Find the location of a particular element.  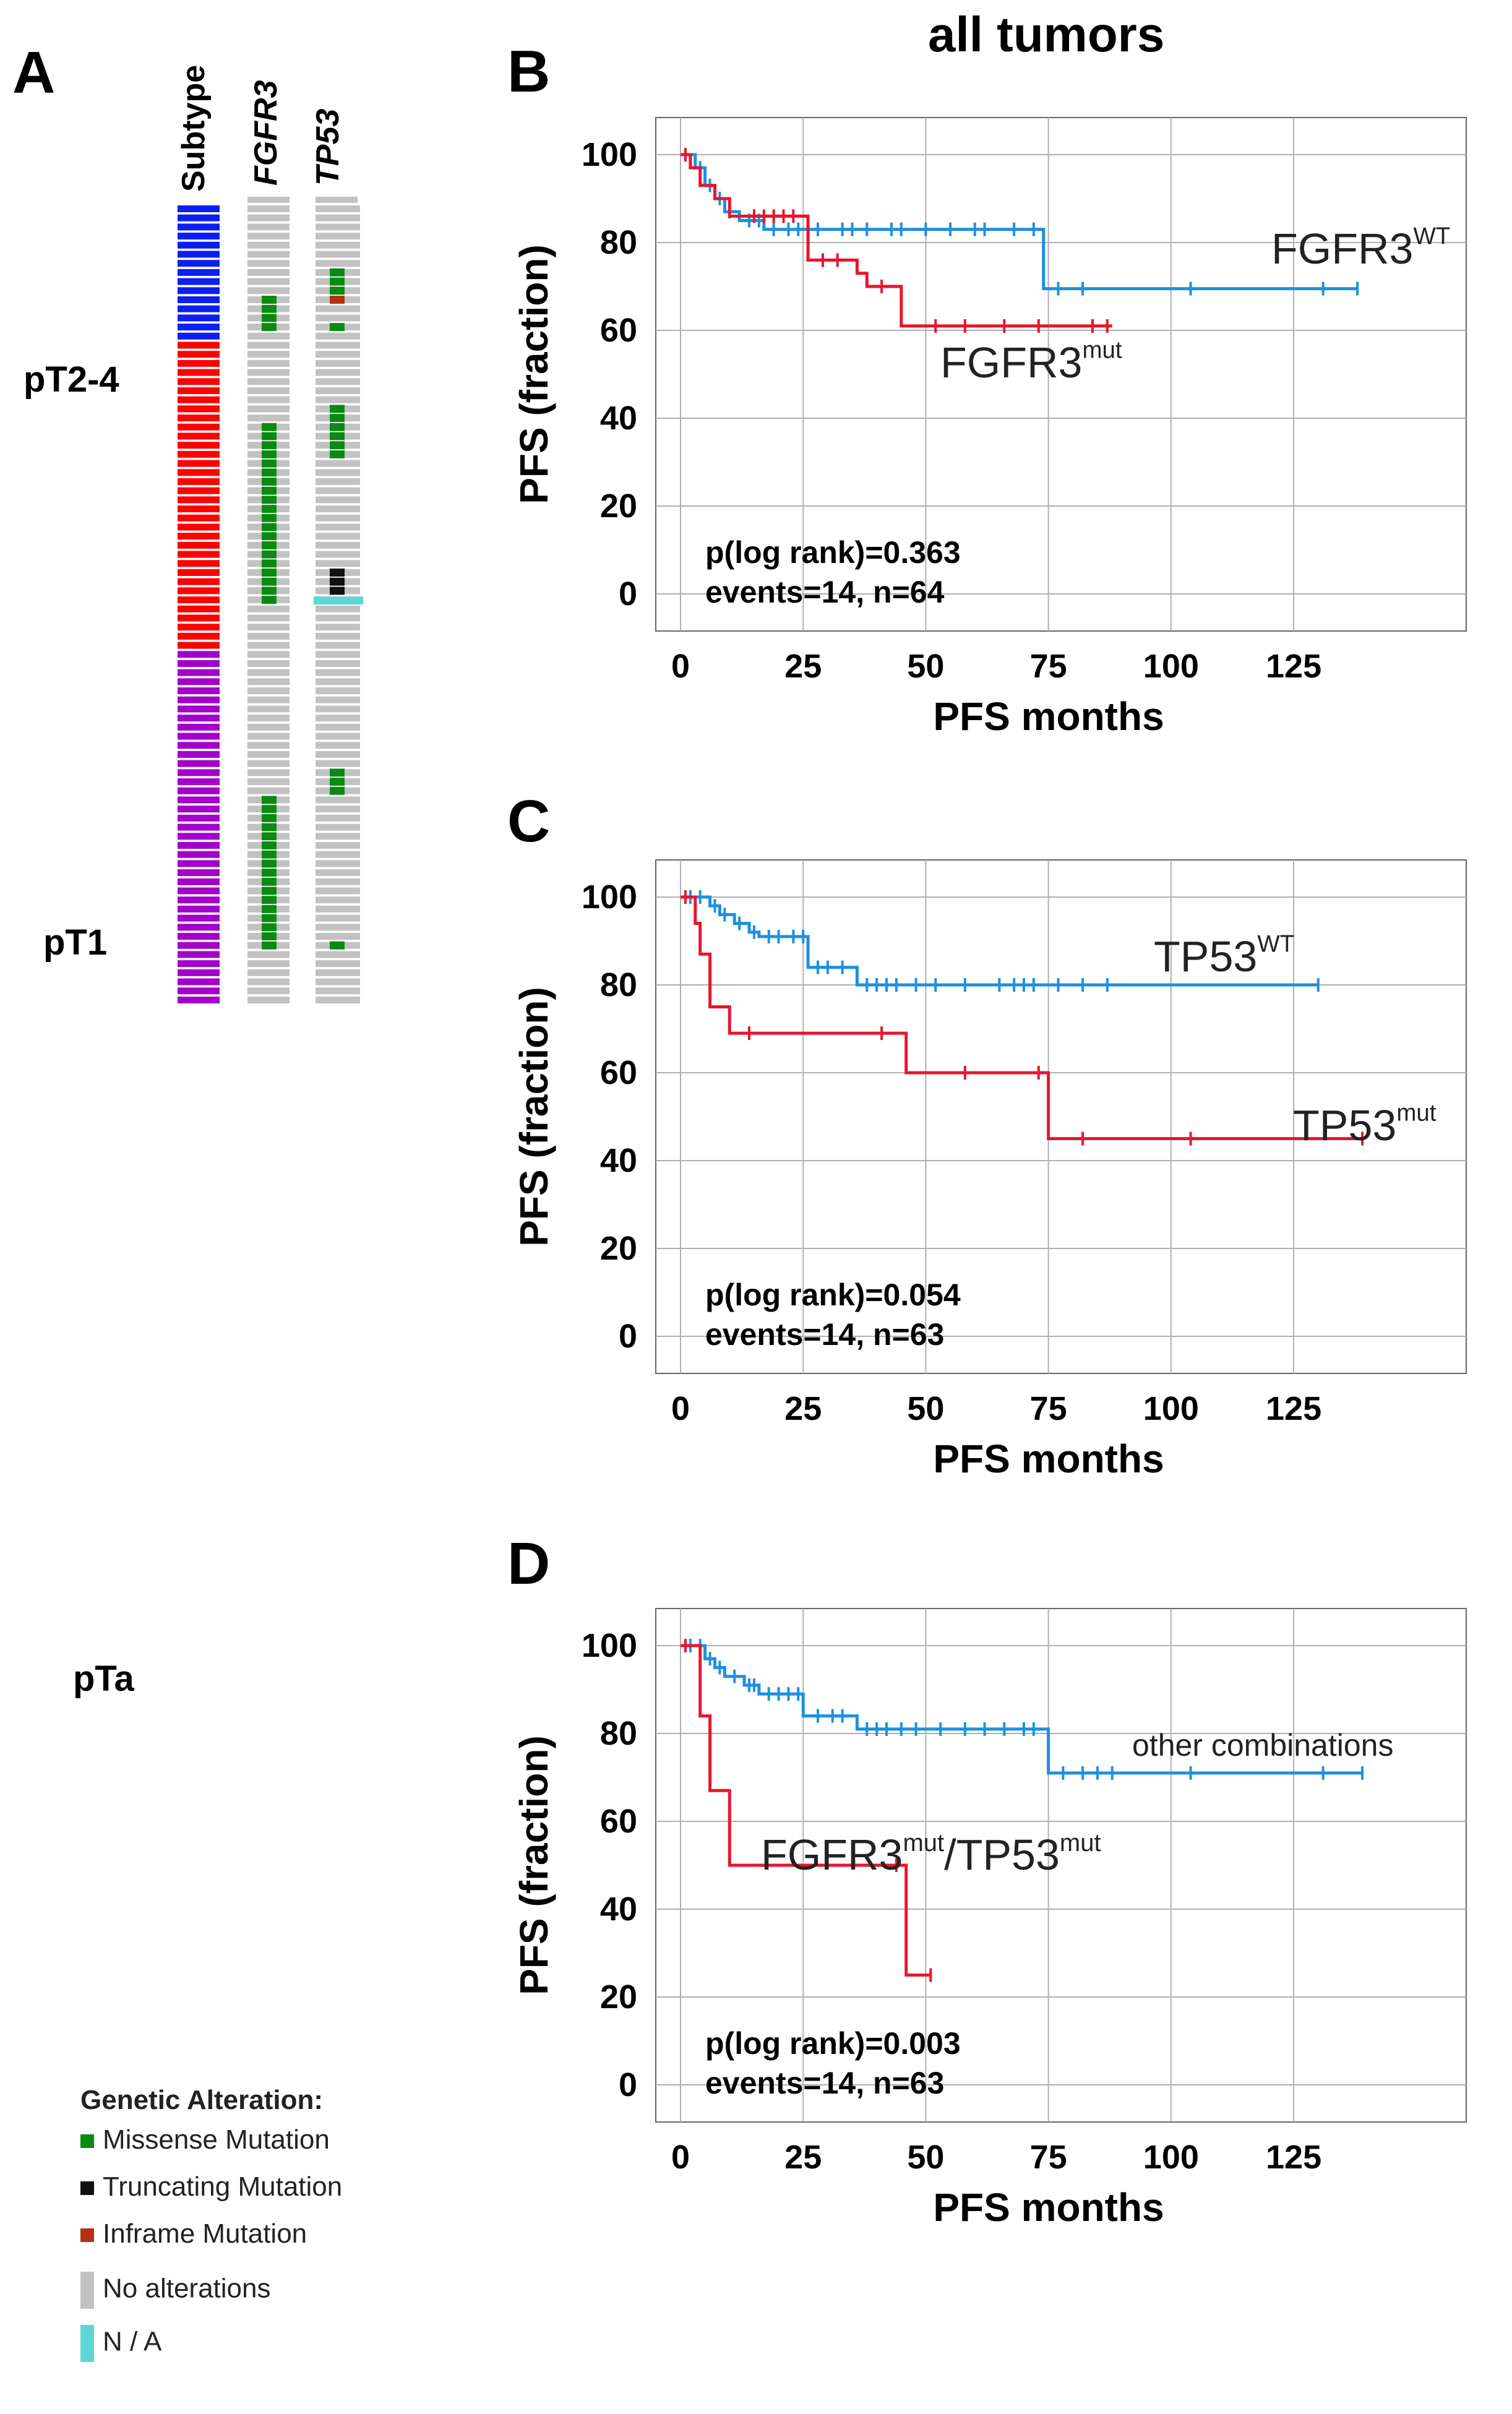

x-tick-label: 50 is located at coordinates (925, 1408).